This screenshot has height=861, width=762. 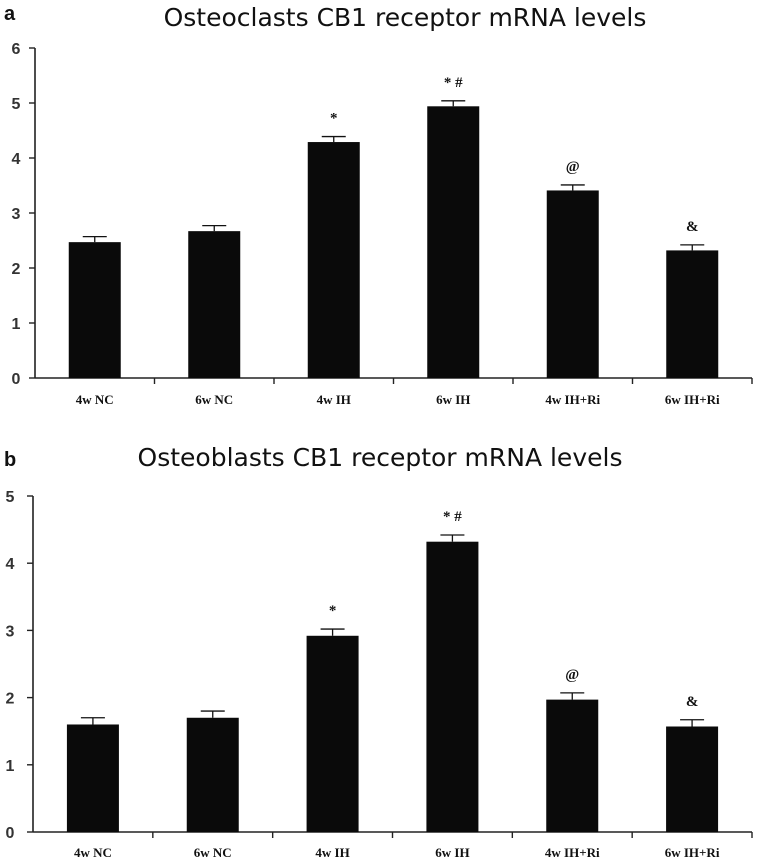 I want to click on chart-title-b: Osteoblasts CB1 receptor mRNA levels, so click(x=380, y=457).